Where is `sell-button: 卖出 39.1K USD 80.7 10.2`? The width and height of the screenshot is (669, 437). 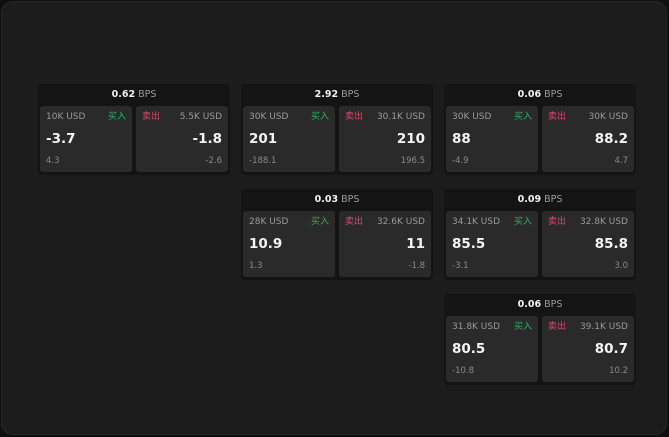
sell-button: 卖出 39.1K USD 80.7 10.2 is located at coordinates (588, 349).